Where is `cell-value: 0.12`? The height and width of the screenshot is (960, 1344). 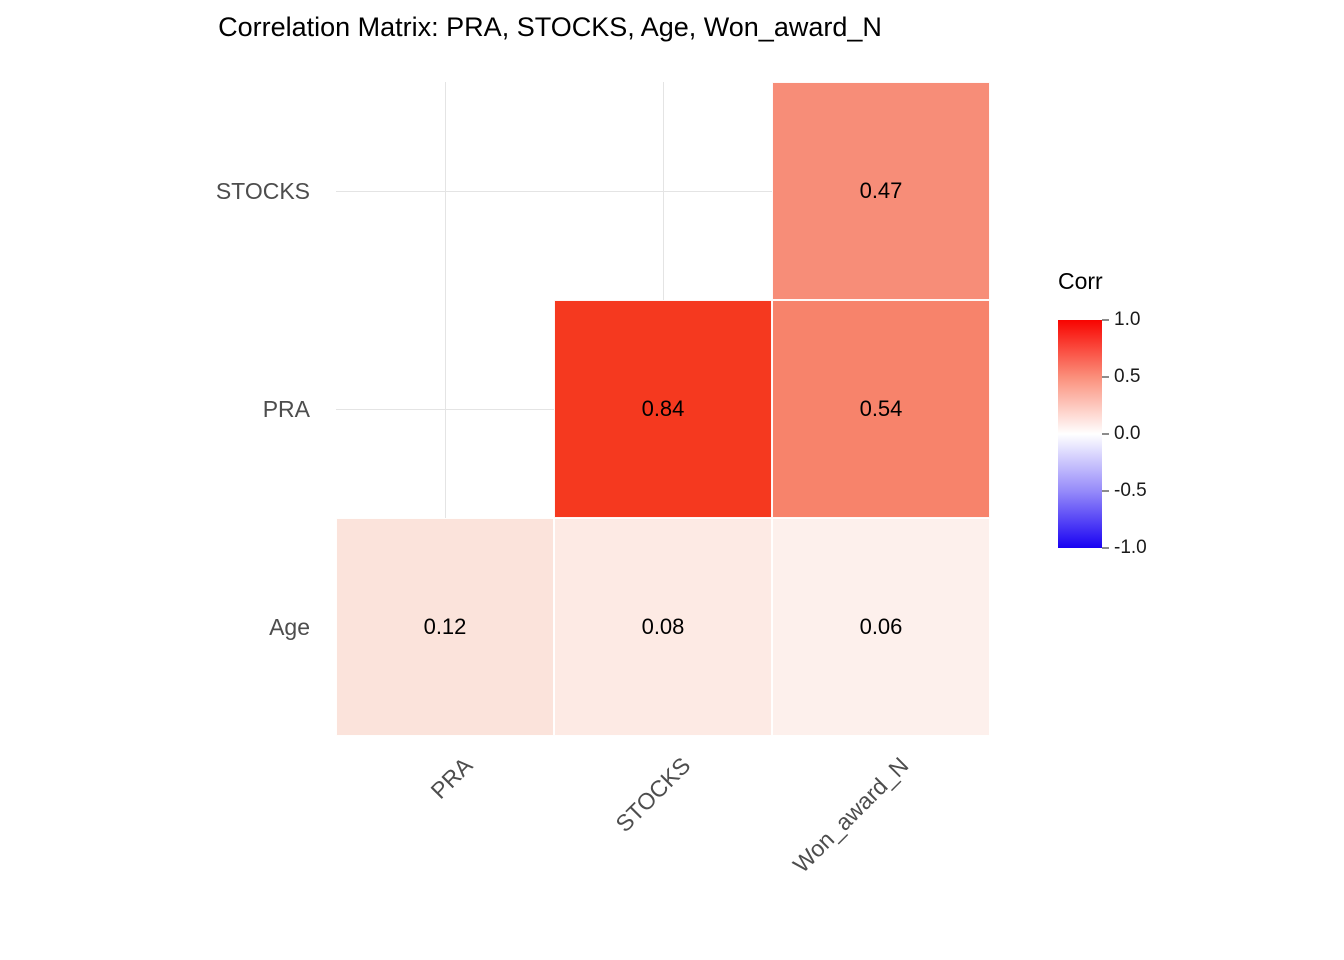
cell-value: 0.12 is located at coordinates (445, 626).